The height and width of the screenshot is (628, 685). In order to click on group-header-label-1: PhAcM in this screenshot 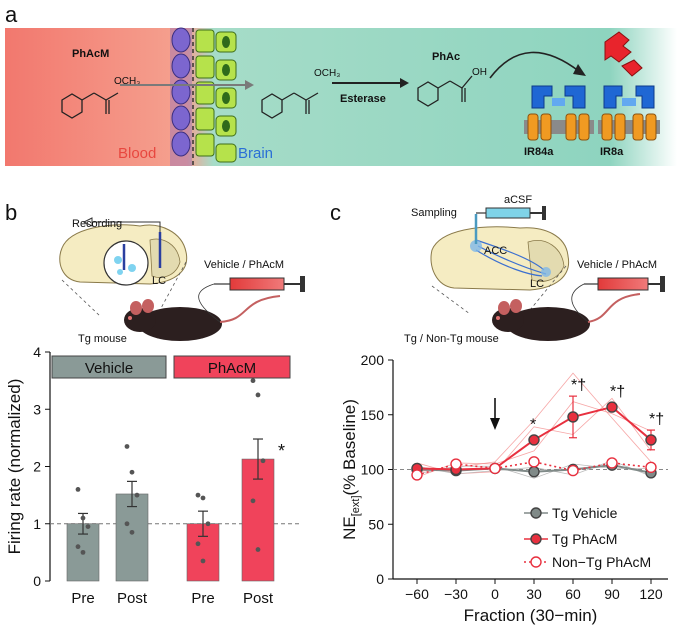, I will do `click(232, 368)`.